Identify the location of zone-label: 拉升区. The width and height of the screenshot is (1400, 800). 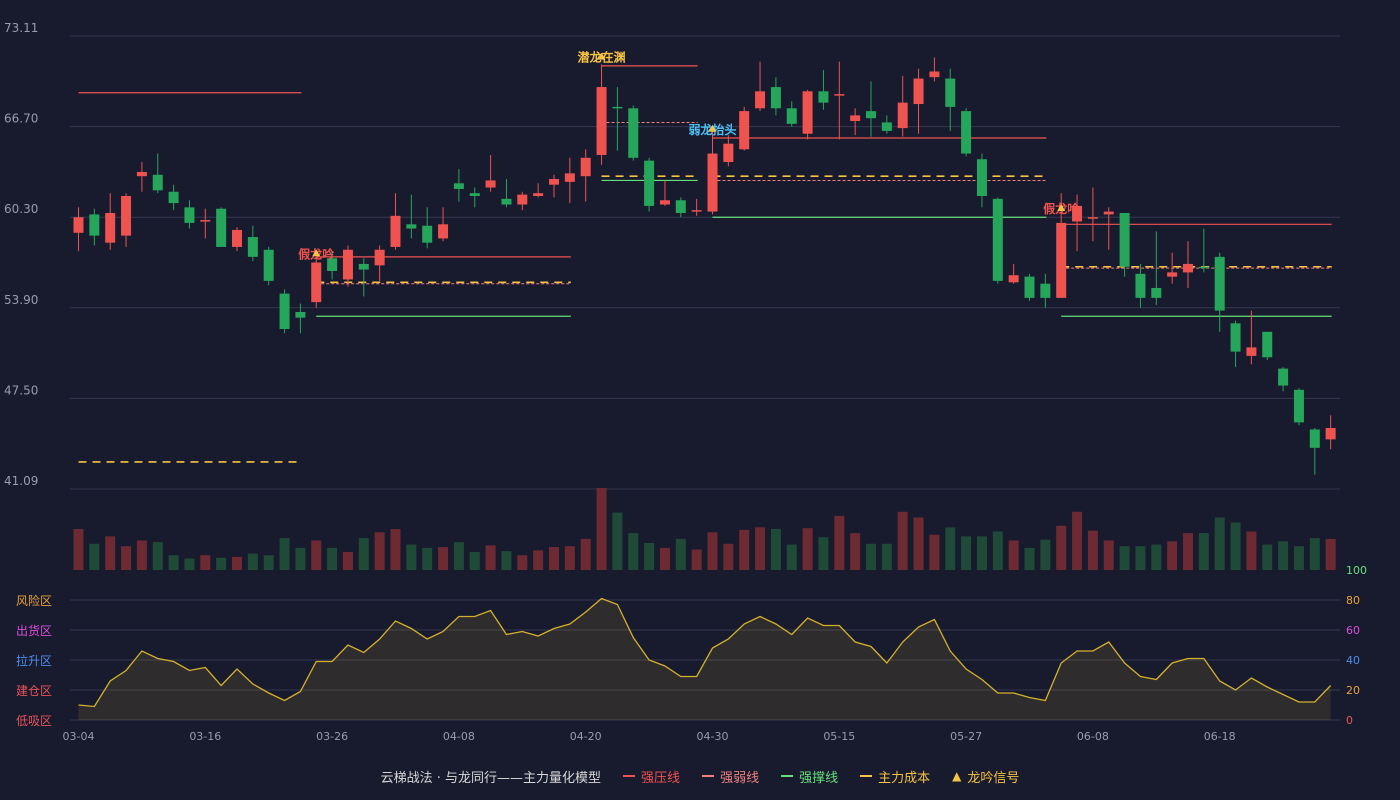
(34, 660).